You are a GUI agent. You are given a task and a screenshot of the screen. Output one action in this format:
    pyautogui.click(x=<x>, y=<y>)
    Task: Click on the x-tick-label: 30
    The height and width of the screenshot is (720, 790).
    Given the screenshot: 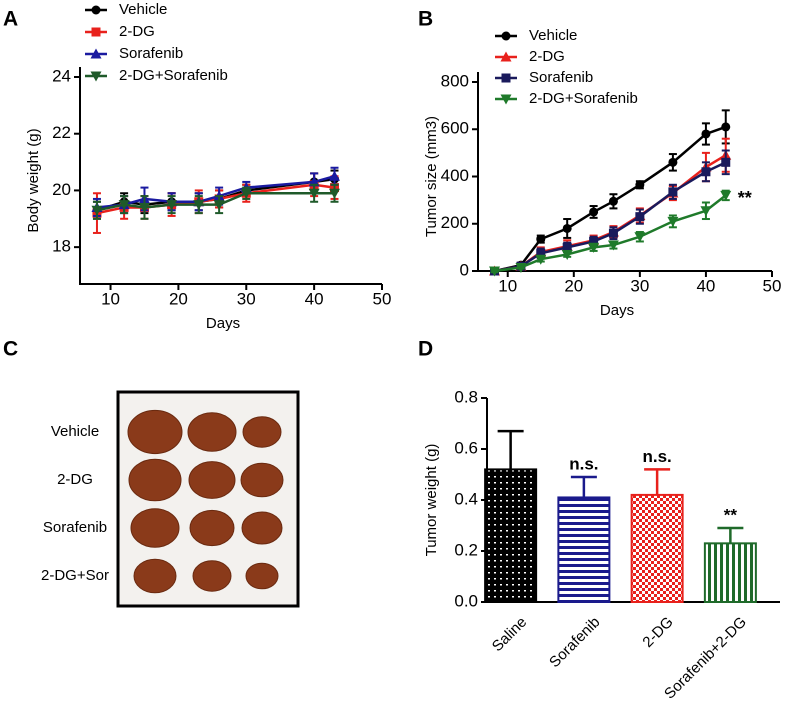 What is the action you would take?
    pyautogui.click(x=639, y=285)
    